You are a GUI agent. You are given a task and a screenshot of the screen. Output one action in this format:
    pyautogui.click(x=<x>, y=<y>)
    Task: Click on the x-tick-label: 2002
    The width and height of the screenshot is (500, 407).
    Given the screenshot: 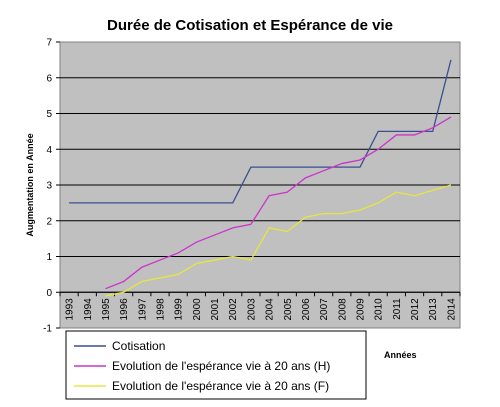 What is the action you would take?
    pyautogui.click(x=233, y=309)
    